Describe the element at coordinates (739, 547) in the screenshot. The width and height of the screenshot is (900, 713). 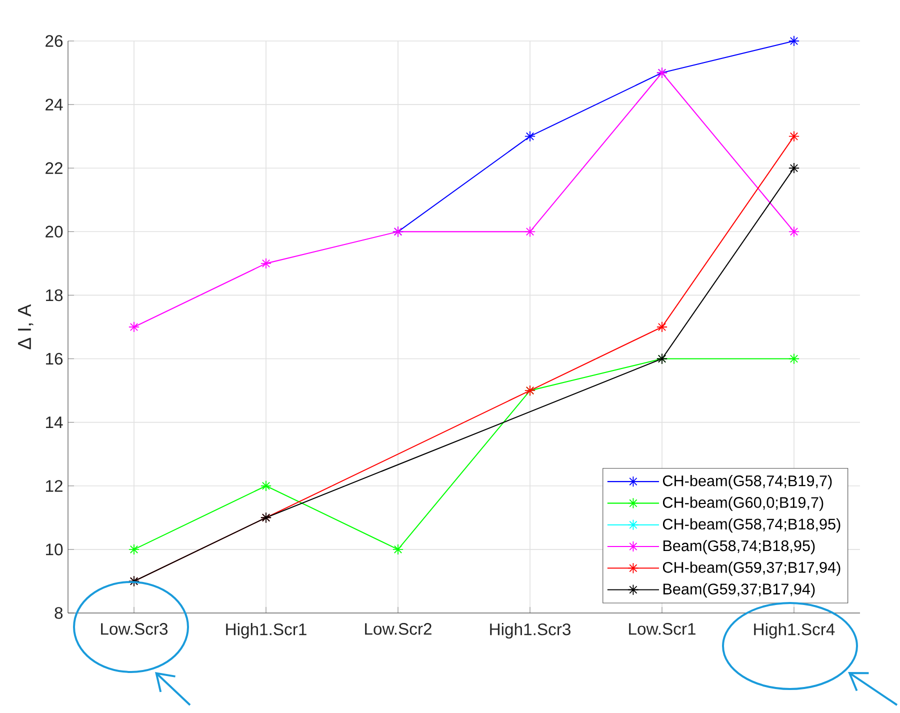
I see `legend-label: Beam(G58,74;B18,95)` at that location.